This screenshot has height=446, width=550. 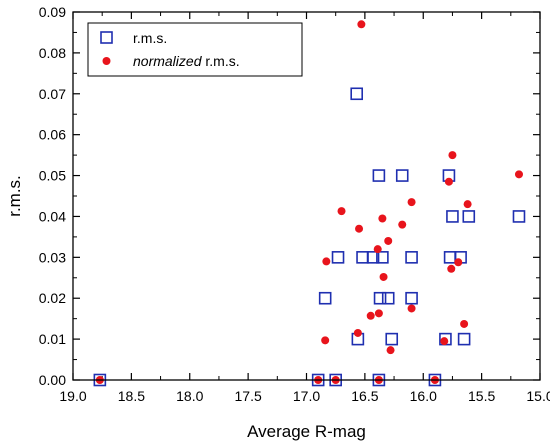 What do you see at coordinates (52, 257) in the screenshot?
I see `y-tick-label: 0.03` at bounding box center [52, 257].